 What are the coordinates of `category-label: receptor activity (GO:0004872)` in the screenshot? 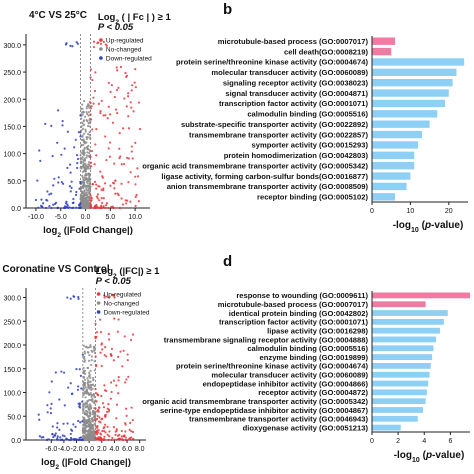 It's located at (313, 392).